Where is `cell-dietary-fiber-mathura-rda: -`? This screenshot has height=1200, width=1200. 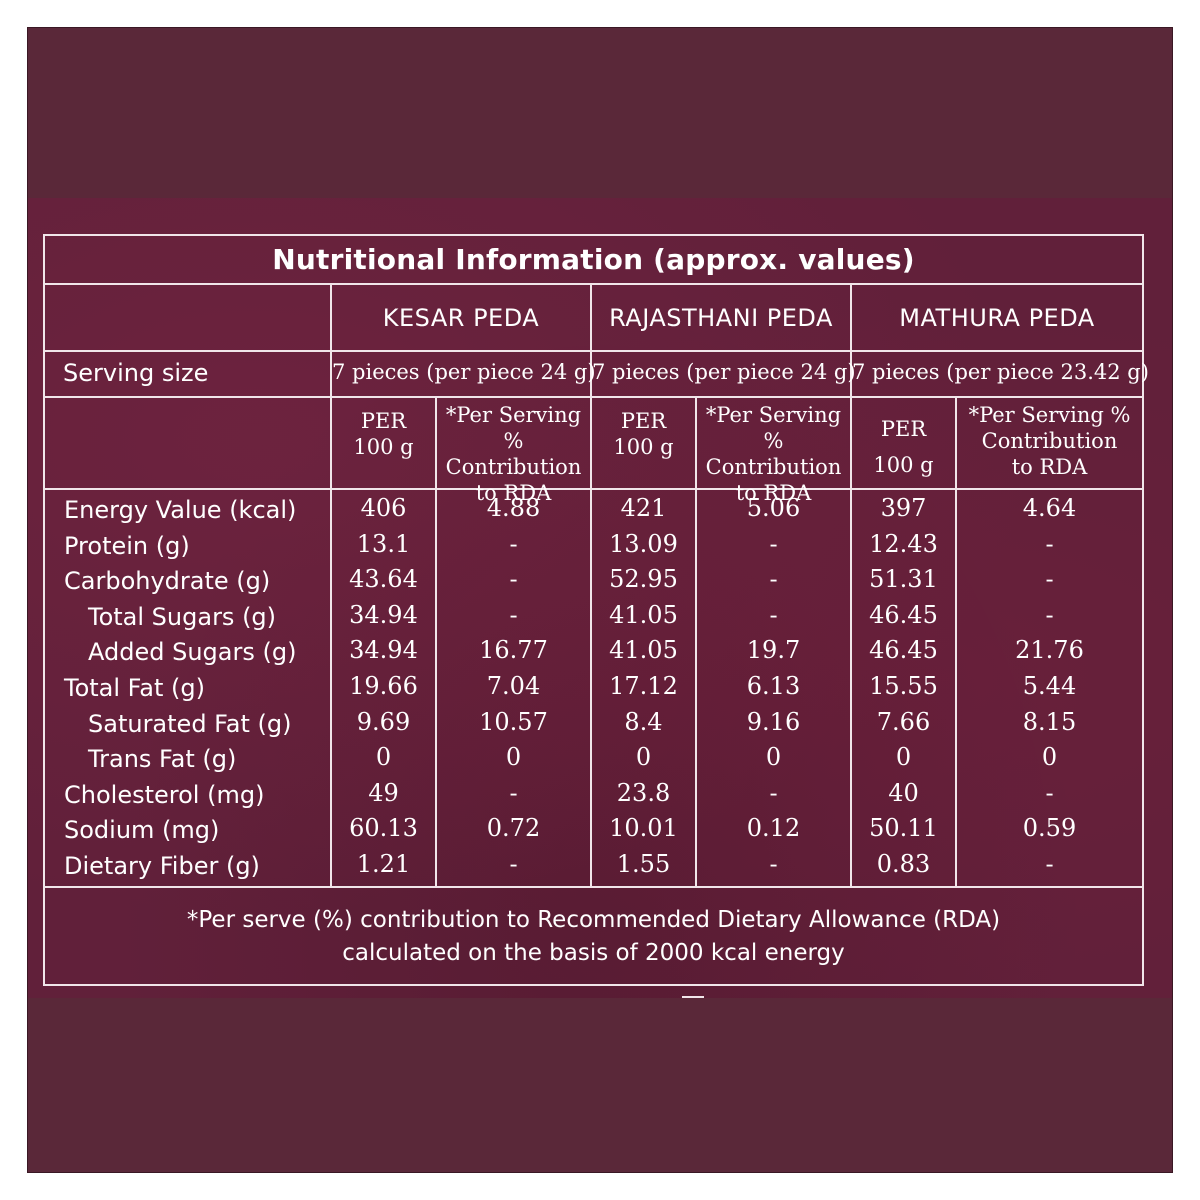
cell-dietary-fiber-mathura-rda: - is located at coordinates (1049, 864).